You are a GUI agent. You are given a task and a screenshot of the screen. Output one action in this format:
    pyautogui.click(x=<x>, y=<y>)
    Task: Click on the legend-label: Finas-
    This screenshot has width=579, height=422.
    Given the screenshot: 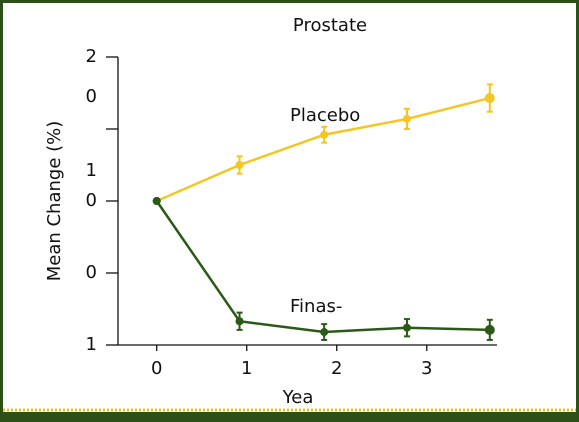 What is the action you would take?
    pyautogui.click(x=316, y=306)
    